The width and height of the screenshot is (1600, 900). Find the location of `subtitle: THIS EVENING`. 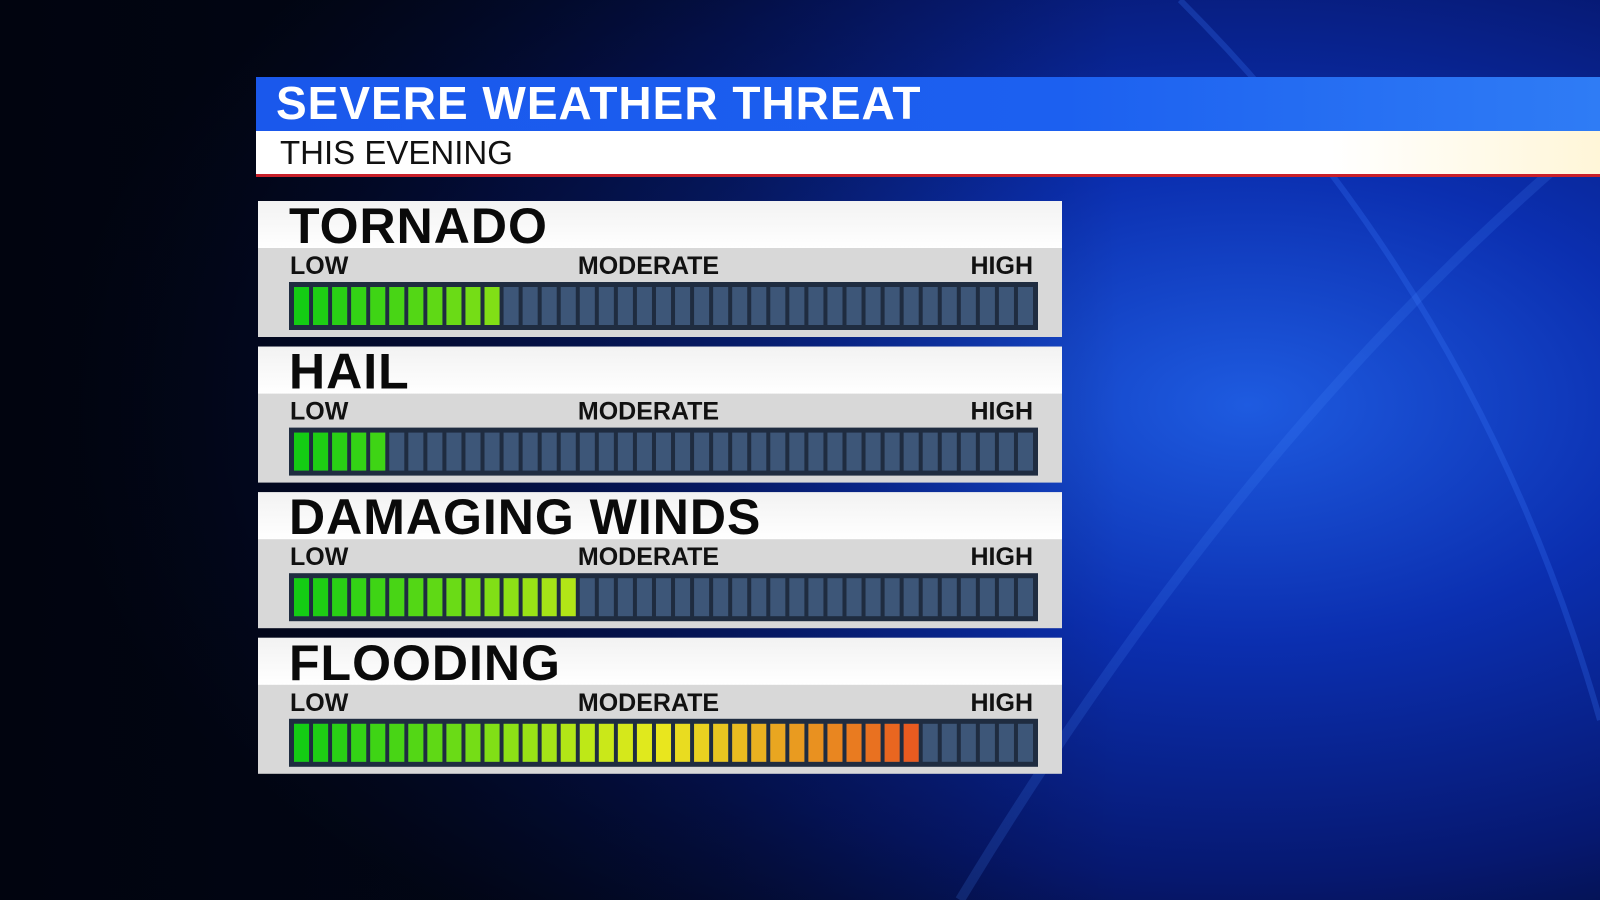

subtitle: THIS EVENING is located at coordinates (396, 152).